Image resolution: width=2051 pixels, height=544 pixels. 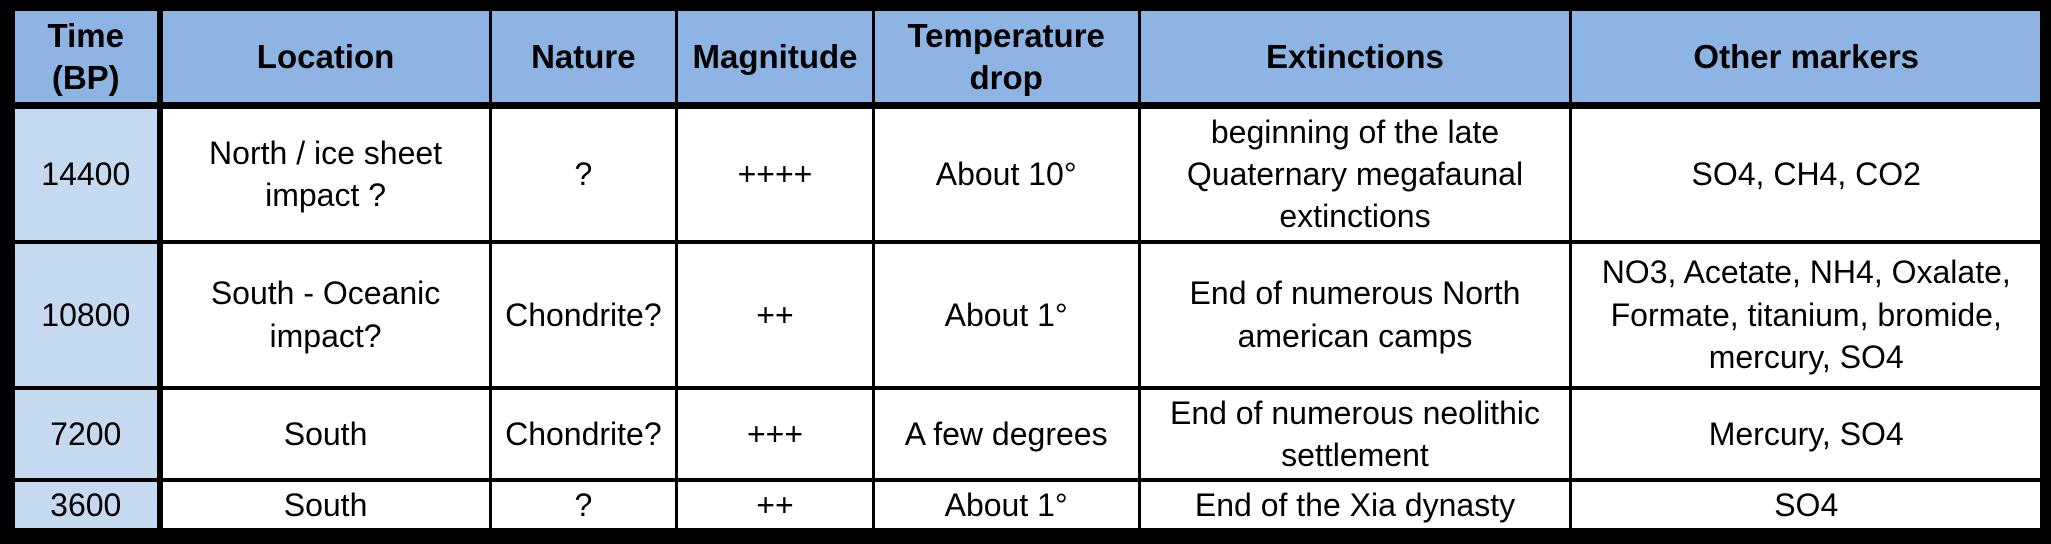 I want to click on cell-magnitude: +++, so click(x=775, y=434).